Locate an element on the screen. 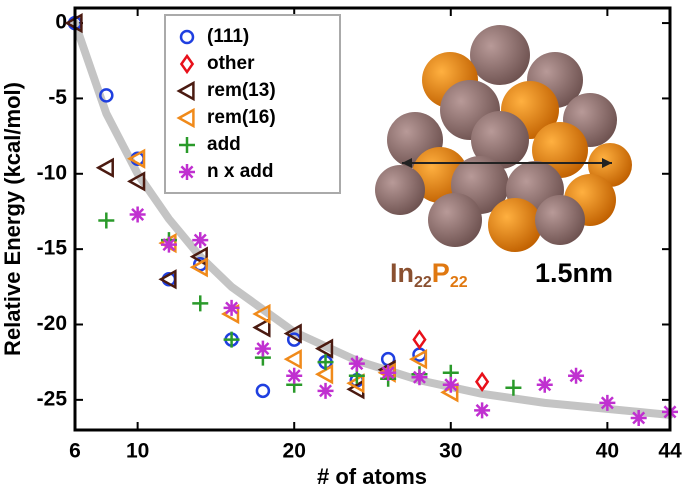 Image resolution: width=688 pixels, height=497 pixels. x-axis-title: # of atoms is located at coordinates (372, 476).